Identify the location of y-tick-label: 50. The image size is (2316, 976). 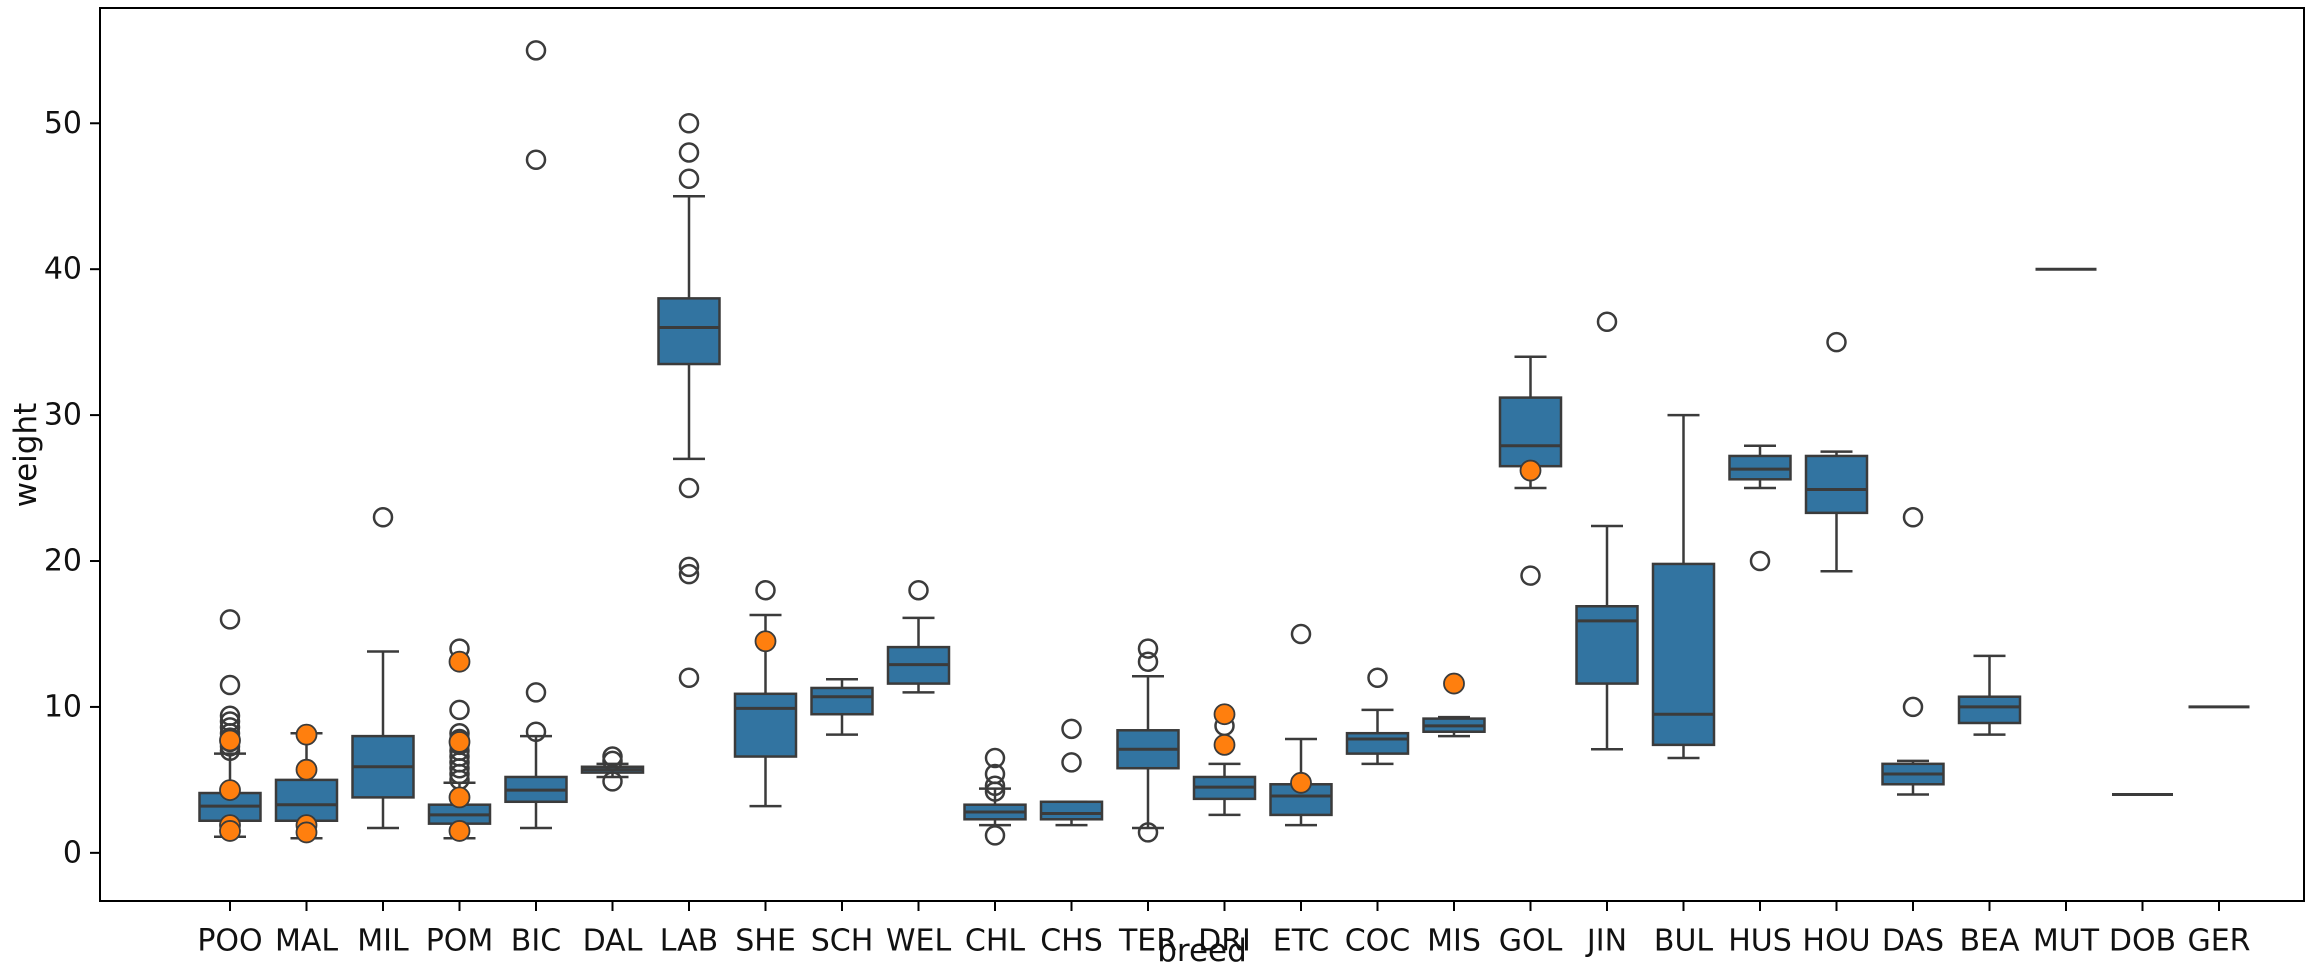
(63, 123).